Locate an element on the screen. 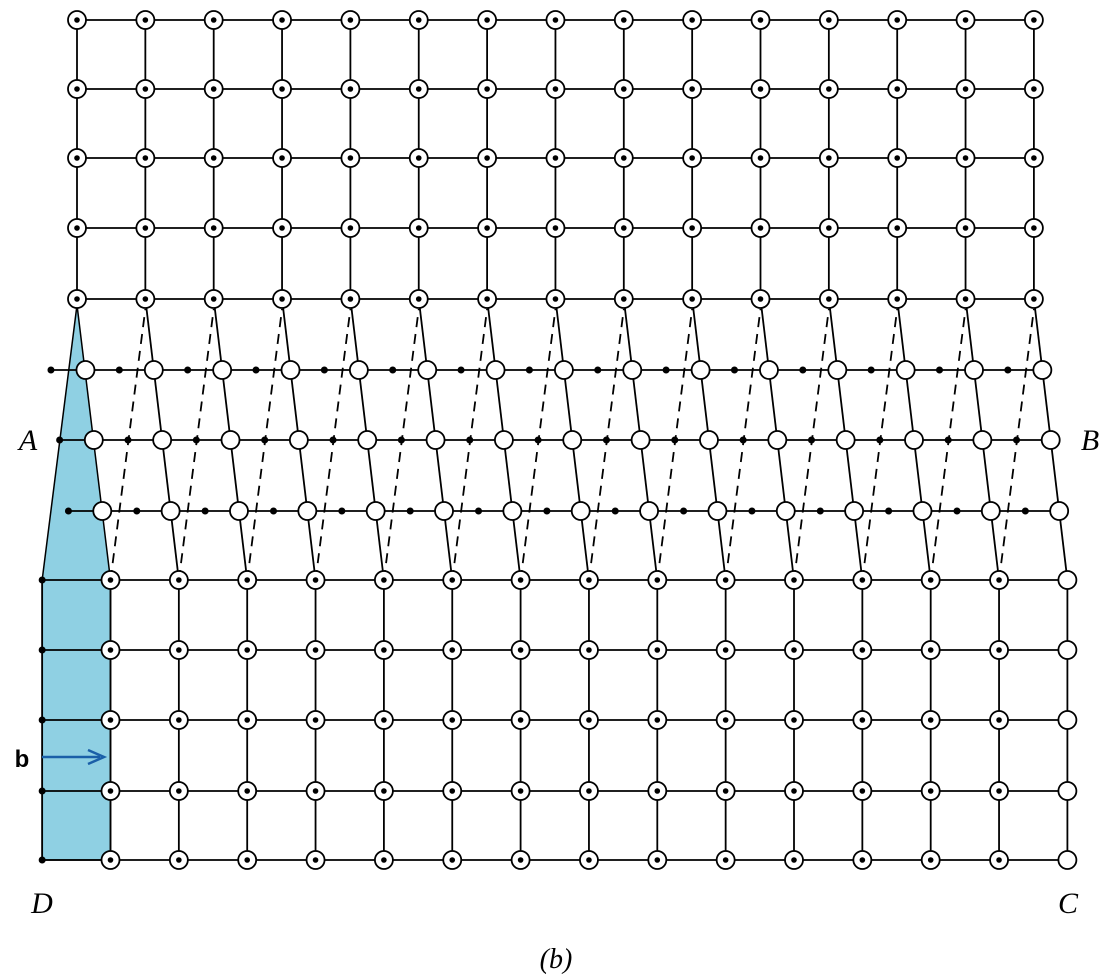 This screenshot has width=1112, height=976. shaded-region is located at coordinates (76, 582).